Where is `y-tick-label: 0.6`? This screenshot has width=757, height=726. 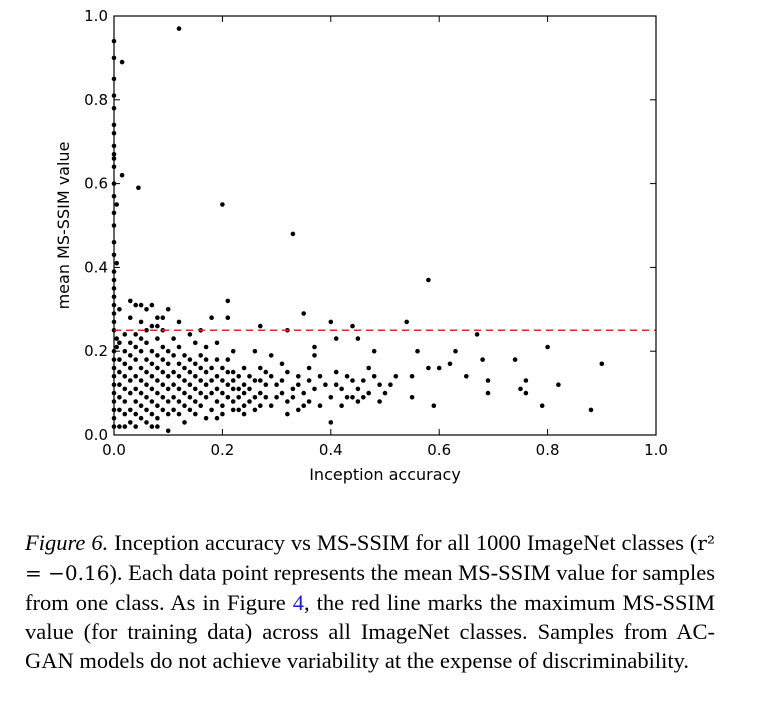 y-tick-label: 0.6 is located at coordinates (96, 184).